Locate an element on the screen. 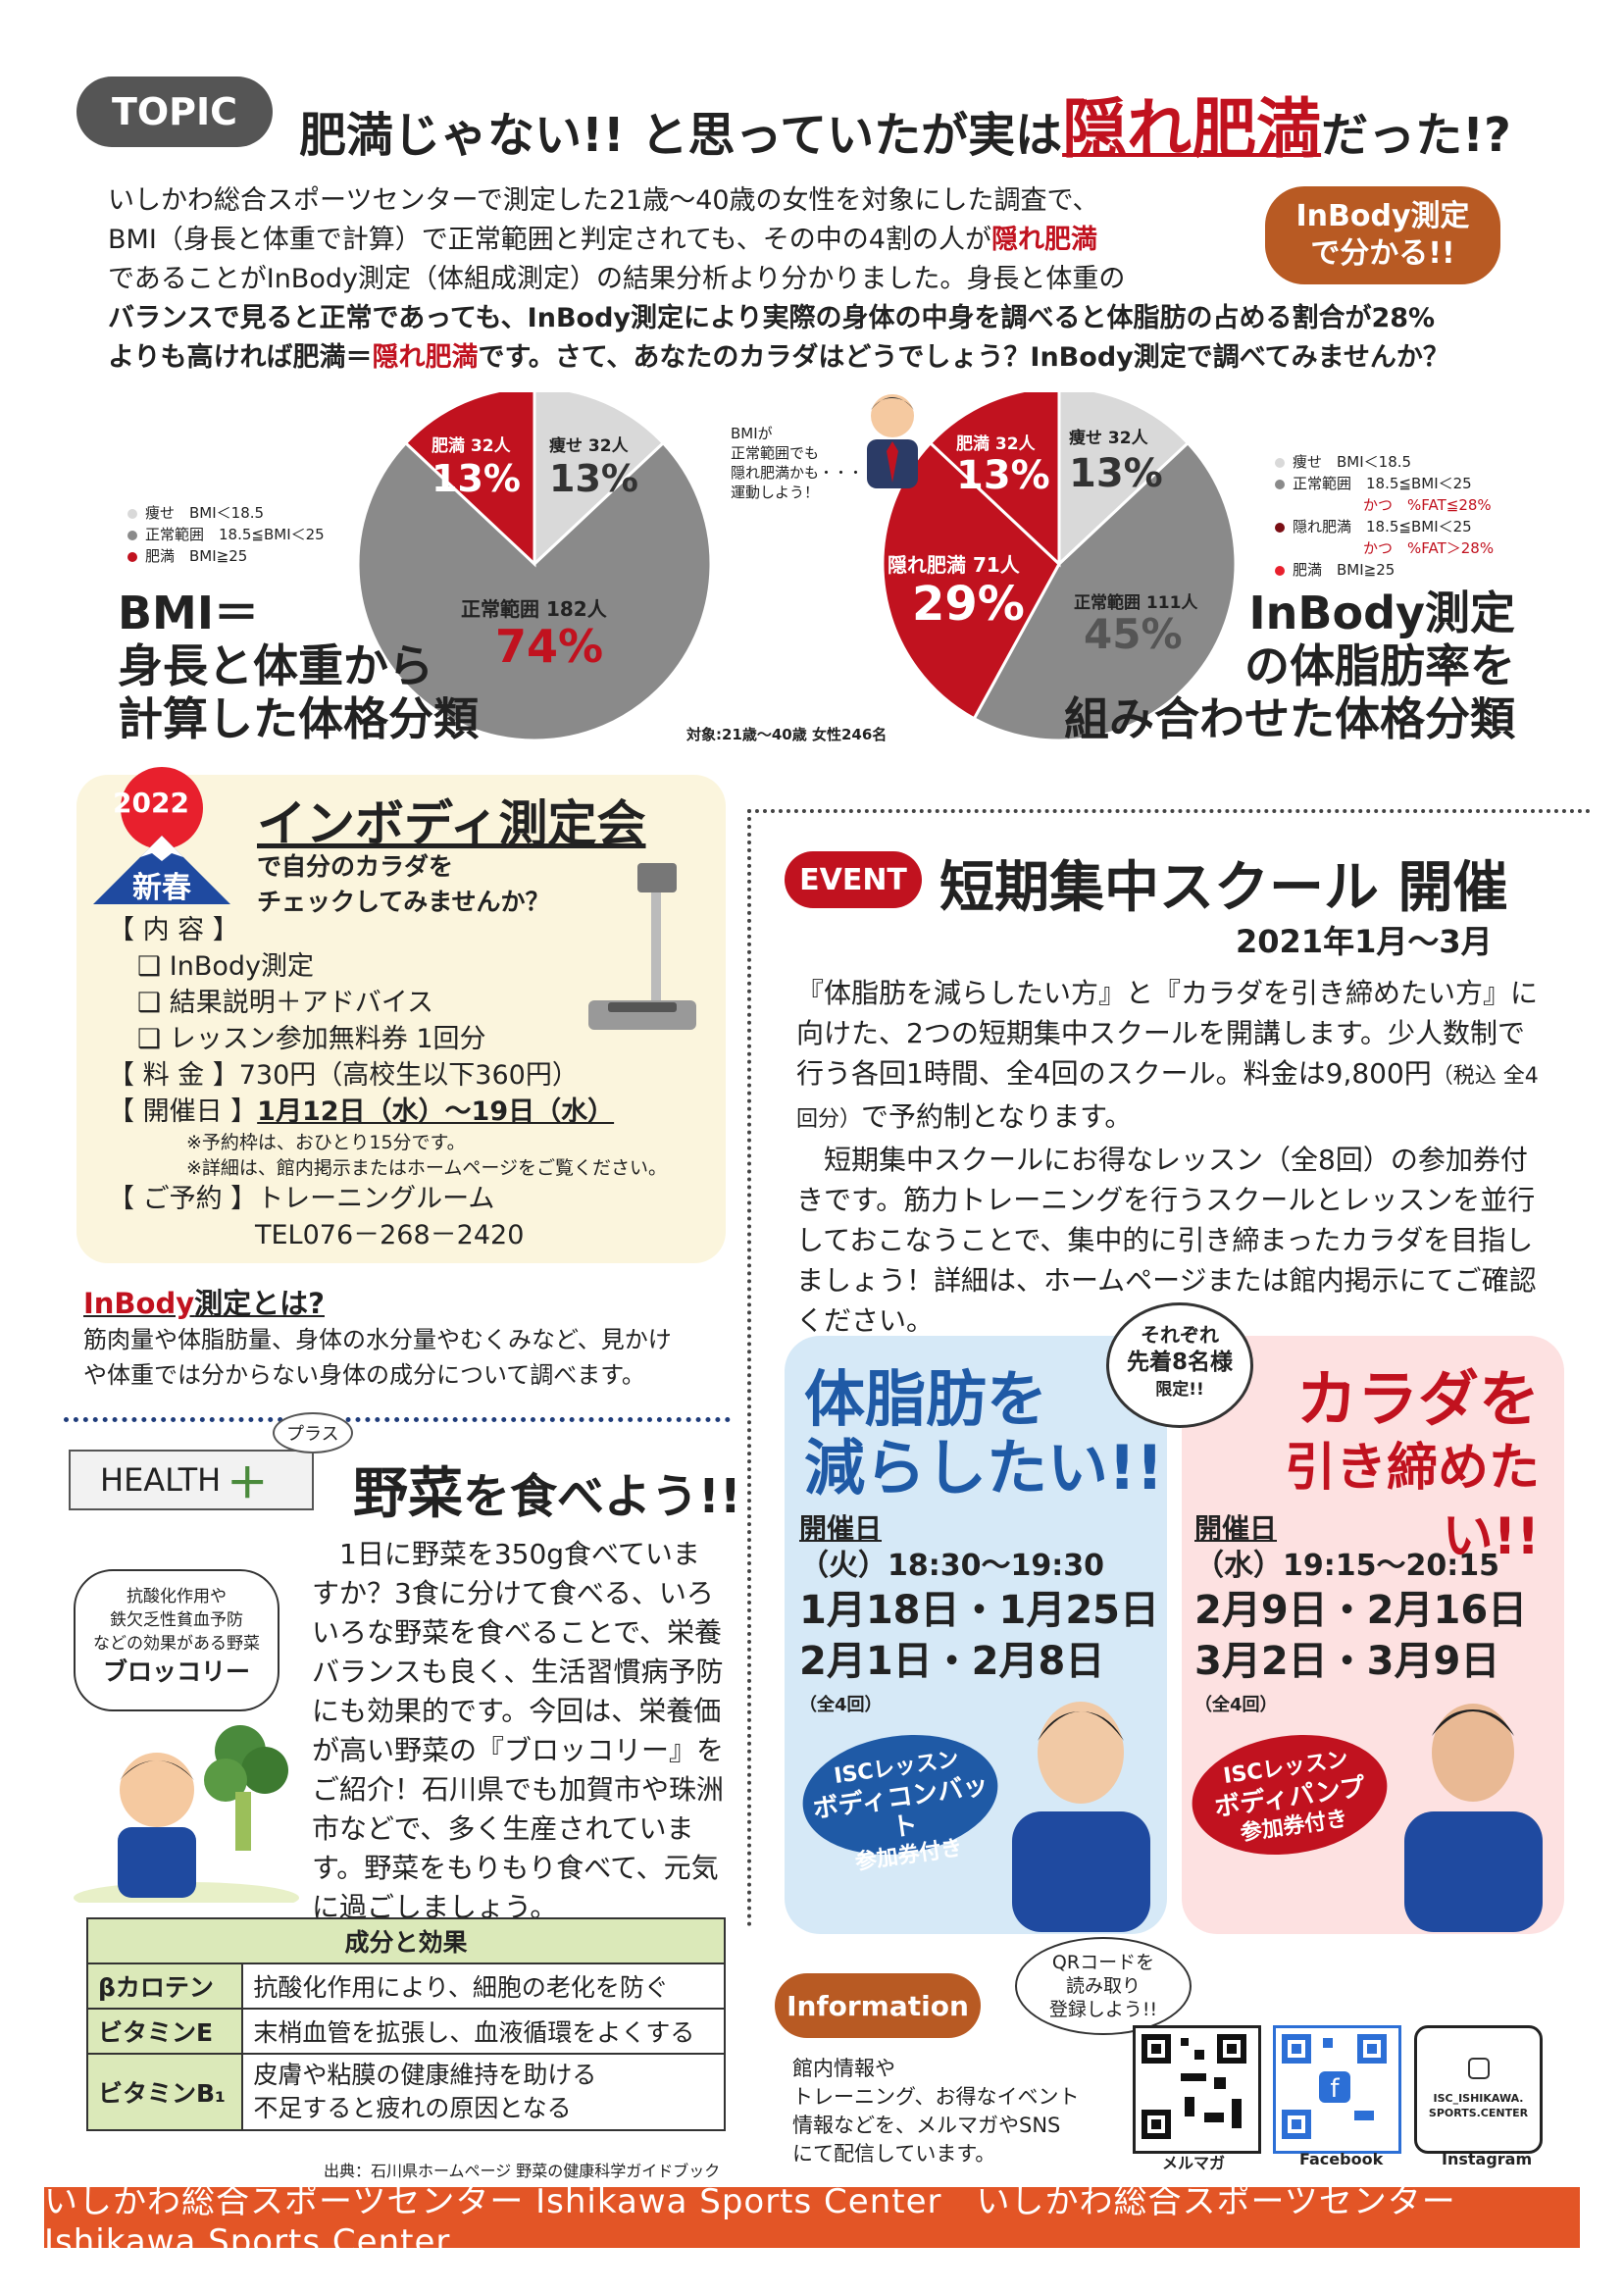  measure-title: インボディ測定会 is located at coordinates (451, 823).